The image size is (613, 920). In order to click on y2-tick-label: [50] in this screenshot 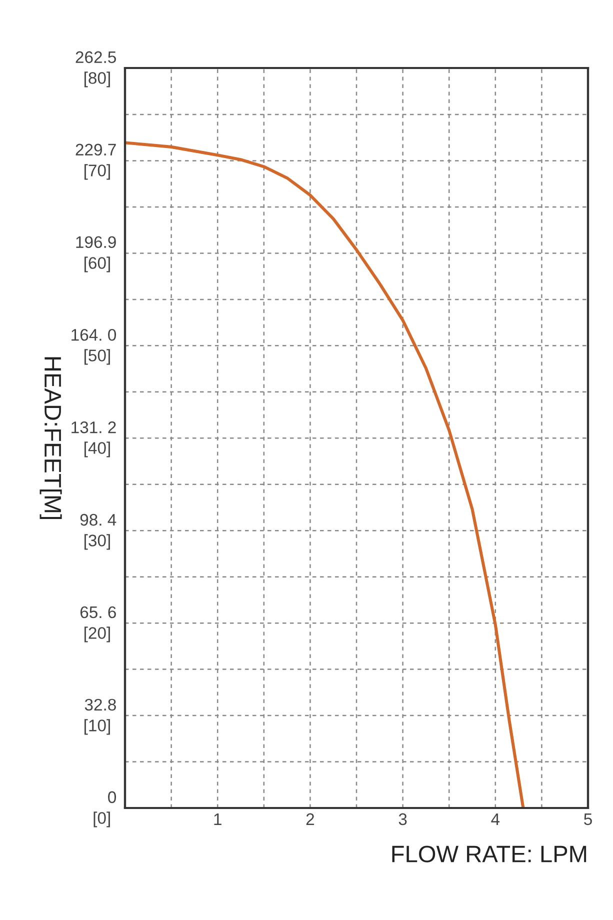, I will do `click(97, 357)`.